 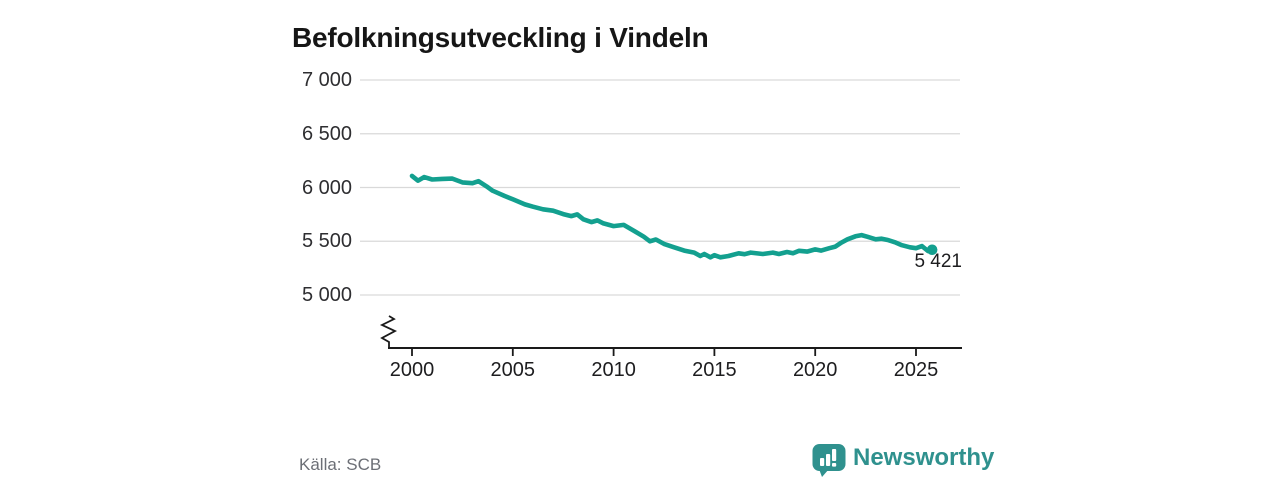 I want to click on y-tick-label: 5 500, so click(x=326, y=241).